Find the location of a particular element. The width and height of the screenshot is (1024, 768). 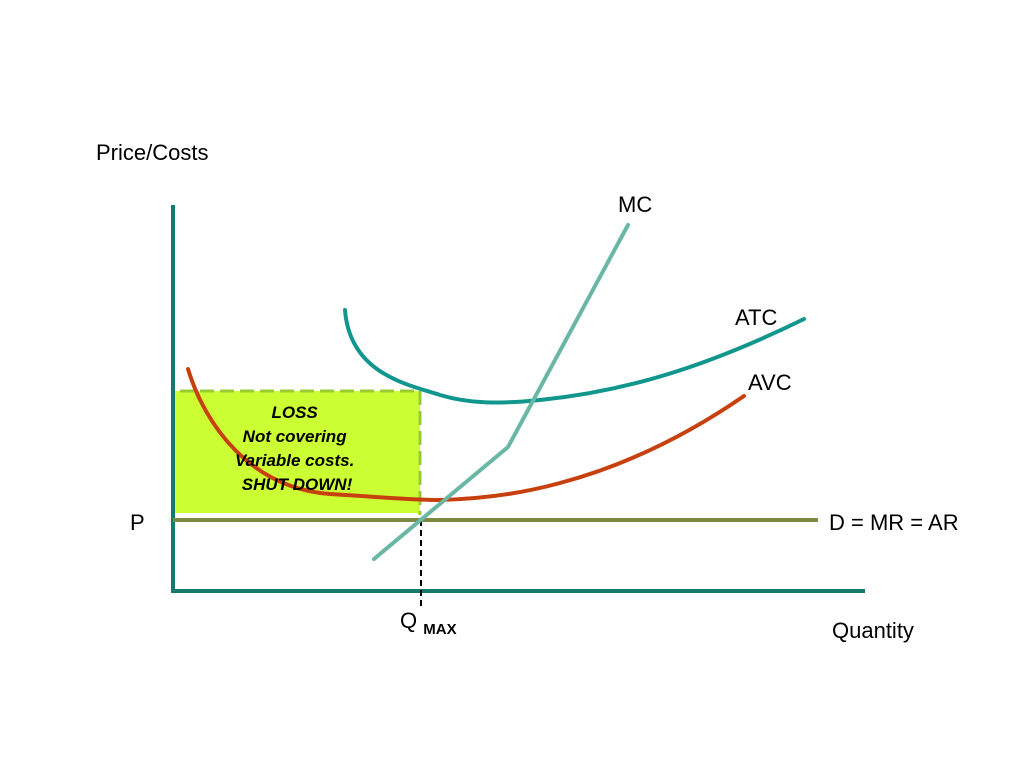

mc-label: MC is located at coordinates (635, 204).